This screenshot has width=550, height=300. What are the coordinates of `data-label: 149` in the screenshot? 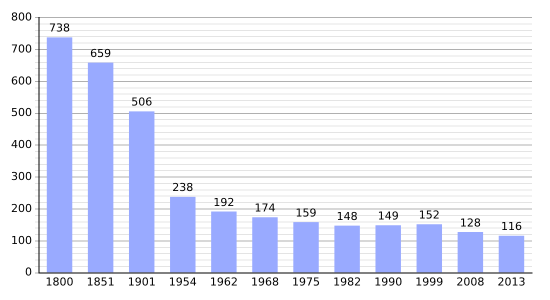 It's located at (388, 216).